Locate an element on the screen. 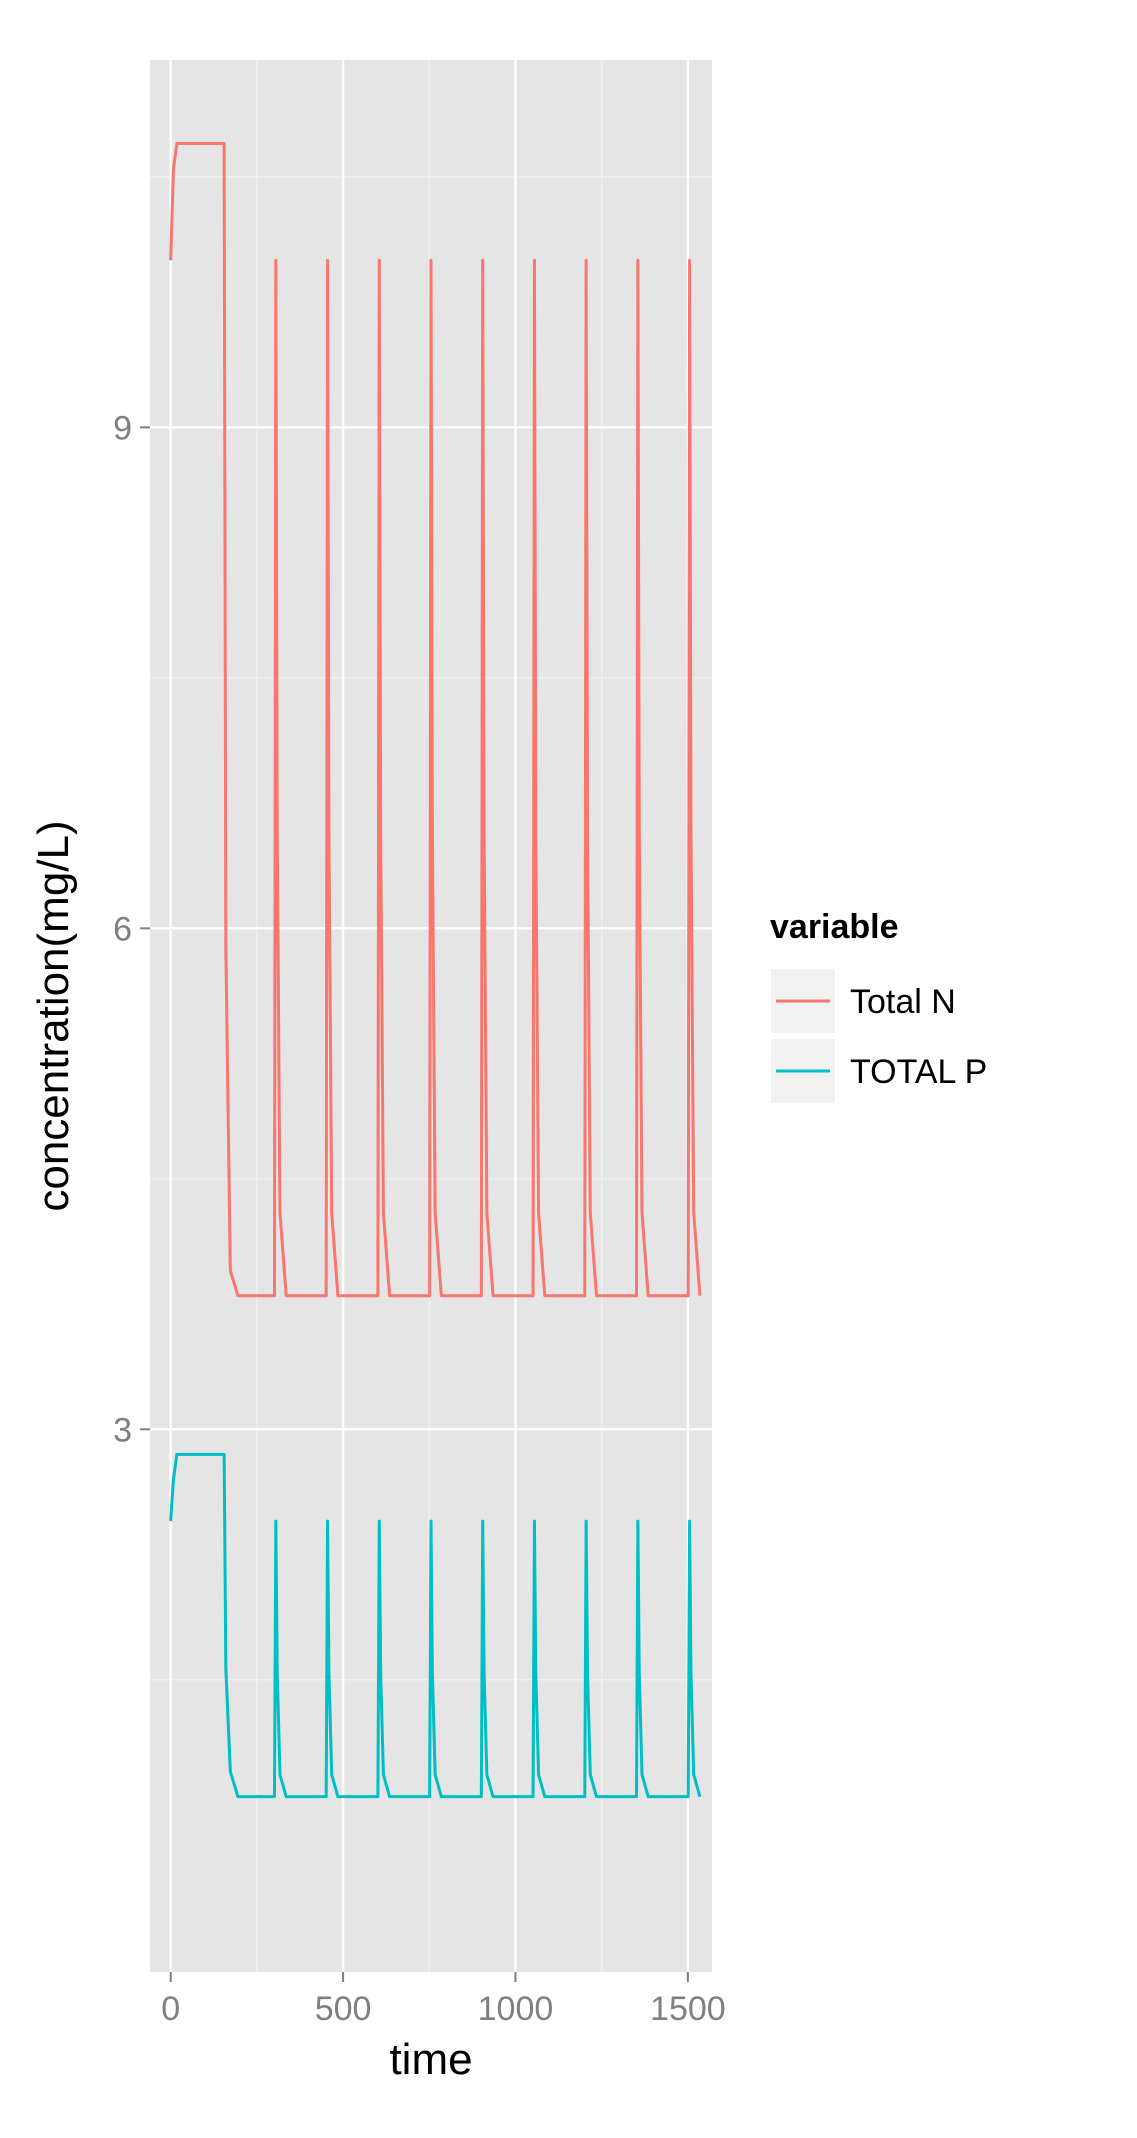 This screenshot has height=2138, width=1137. y-tick-label: 9 is located at coordinates (122, 428).